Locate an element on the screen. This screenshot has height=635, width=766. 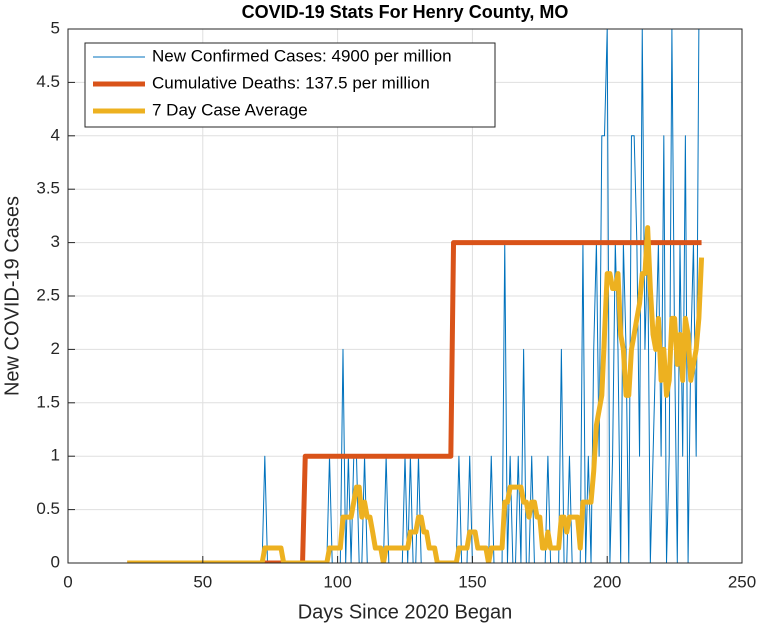
y-tick-label: 2 is located at coordinates (55, 348).